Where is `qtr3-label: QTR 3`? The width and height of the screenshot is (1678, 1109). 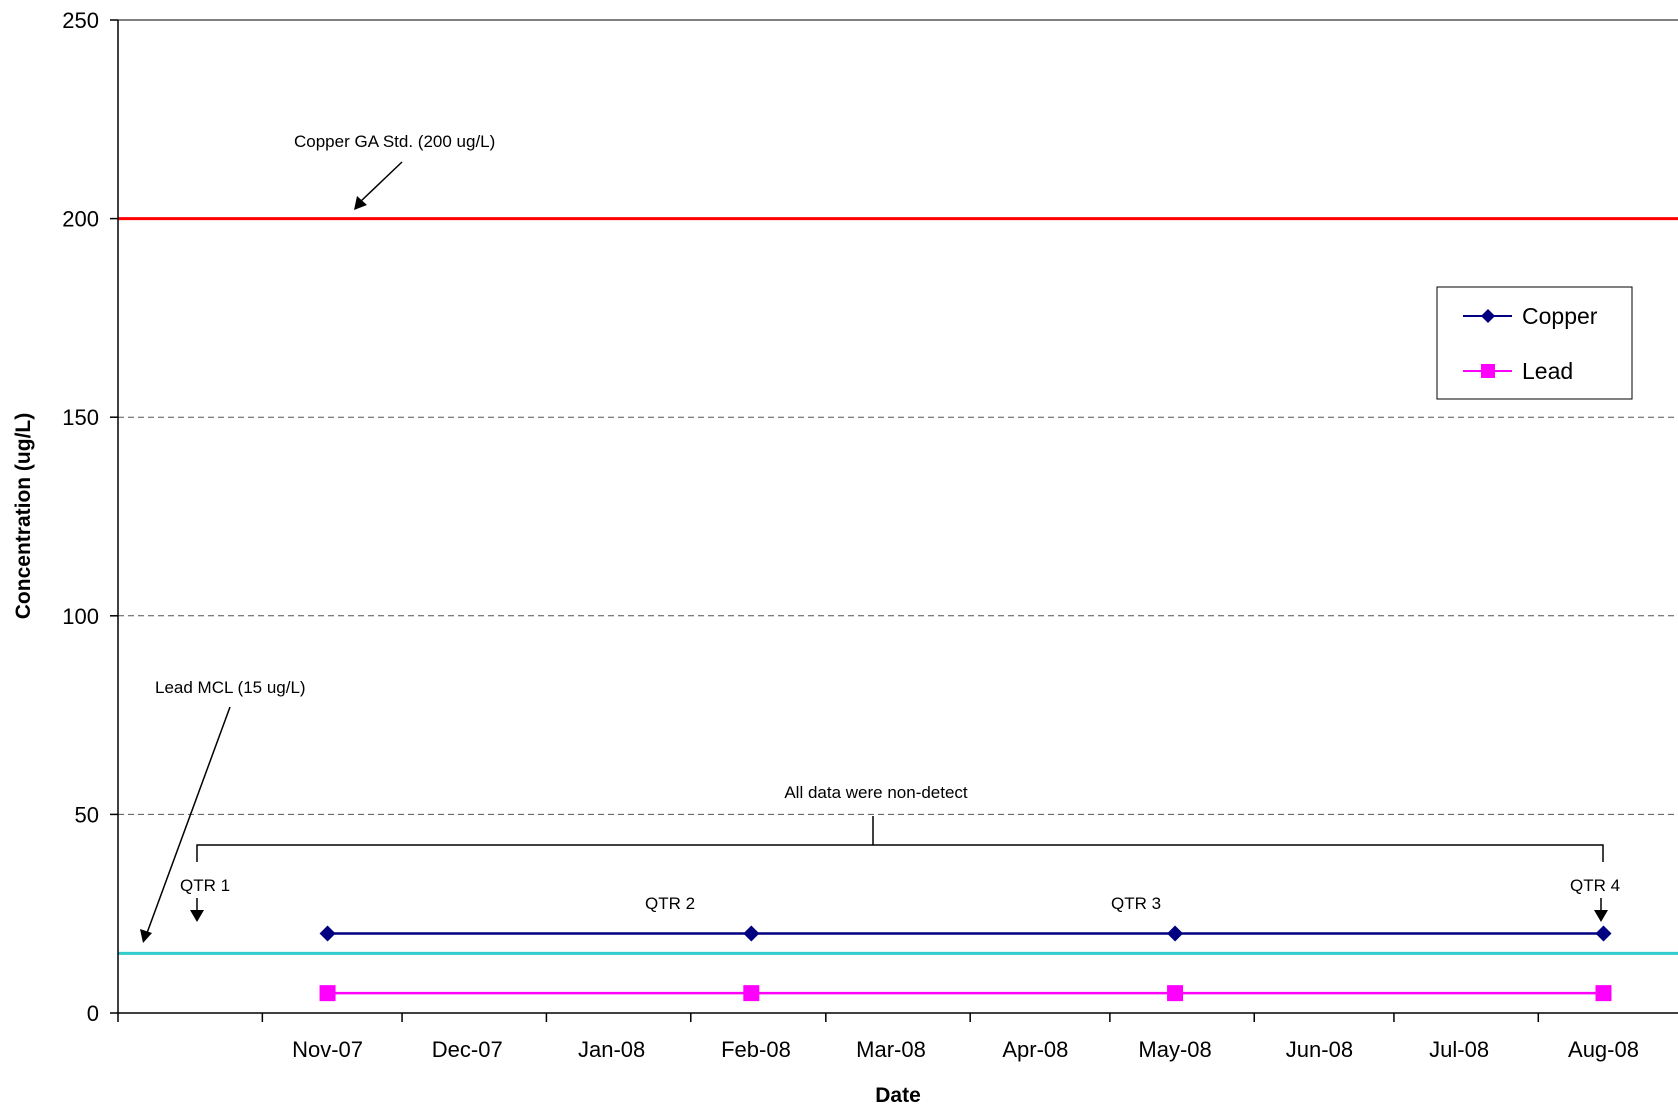
qtr3-label: QTR 3 is located at coordinates (1136, 903).